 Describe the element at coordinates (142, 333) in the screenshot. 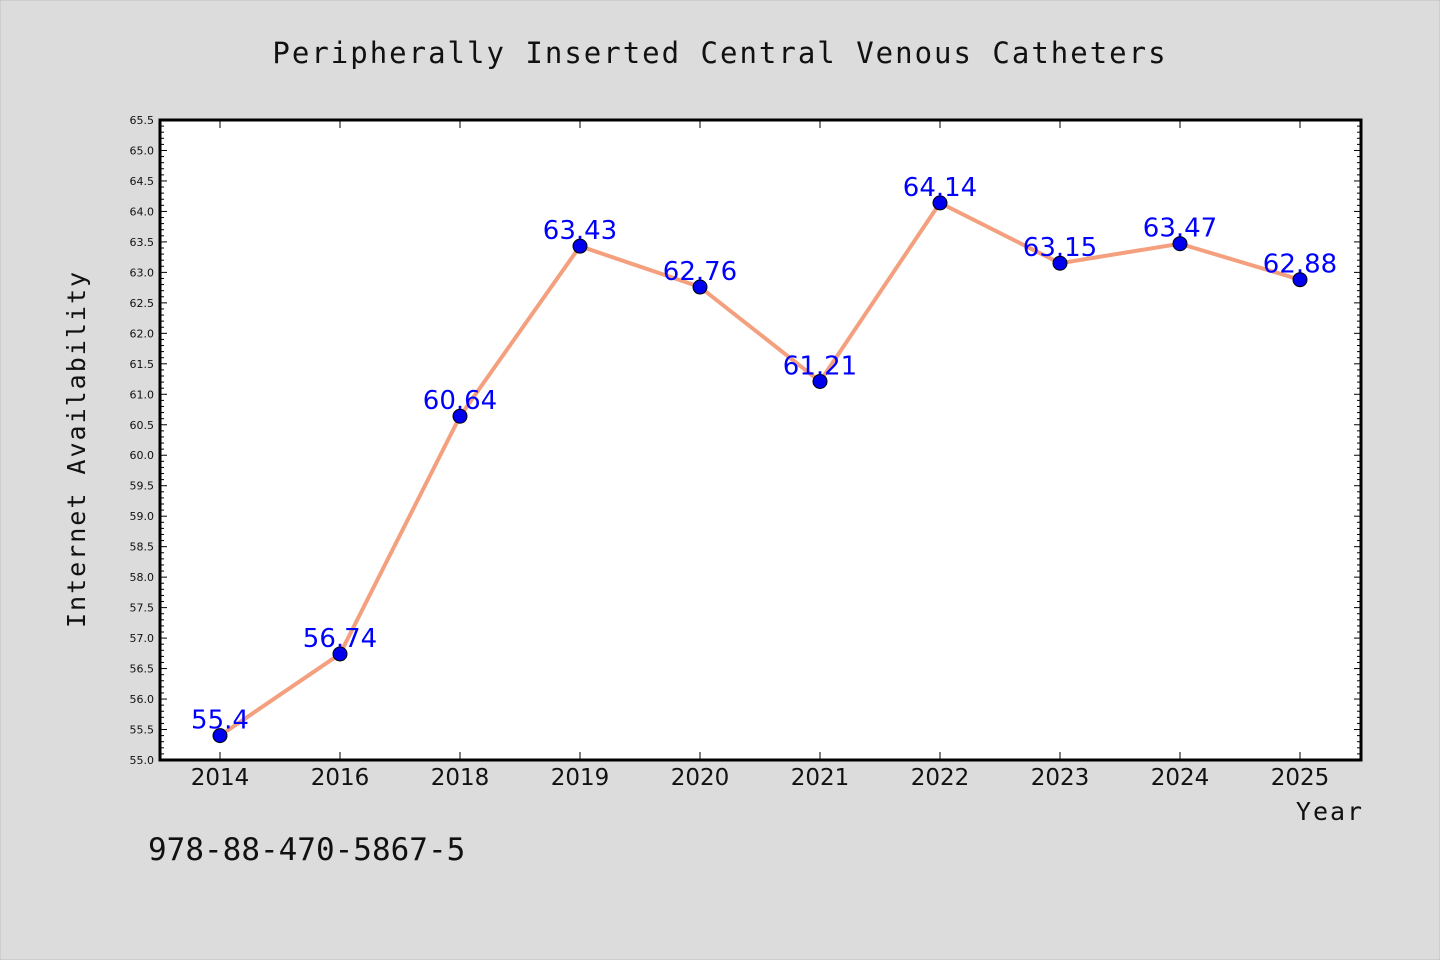

I see `y-tick-label: 62.0` at that location.